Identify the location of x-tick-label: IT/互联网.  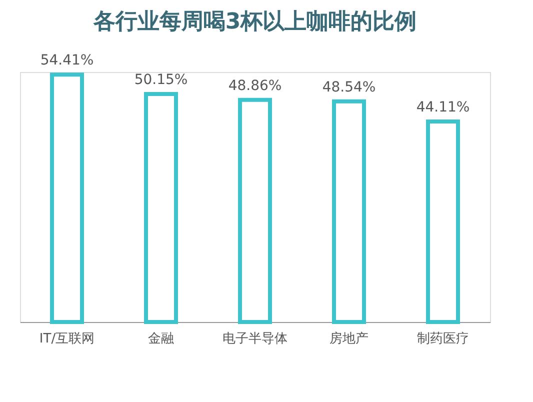
(67, 339).